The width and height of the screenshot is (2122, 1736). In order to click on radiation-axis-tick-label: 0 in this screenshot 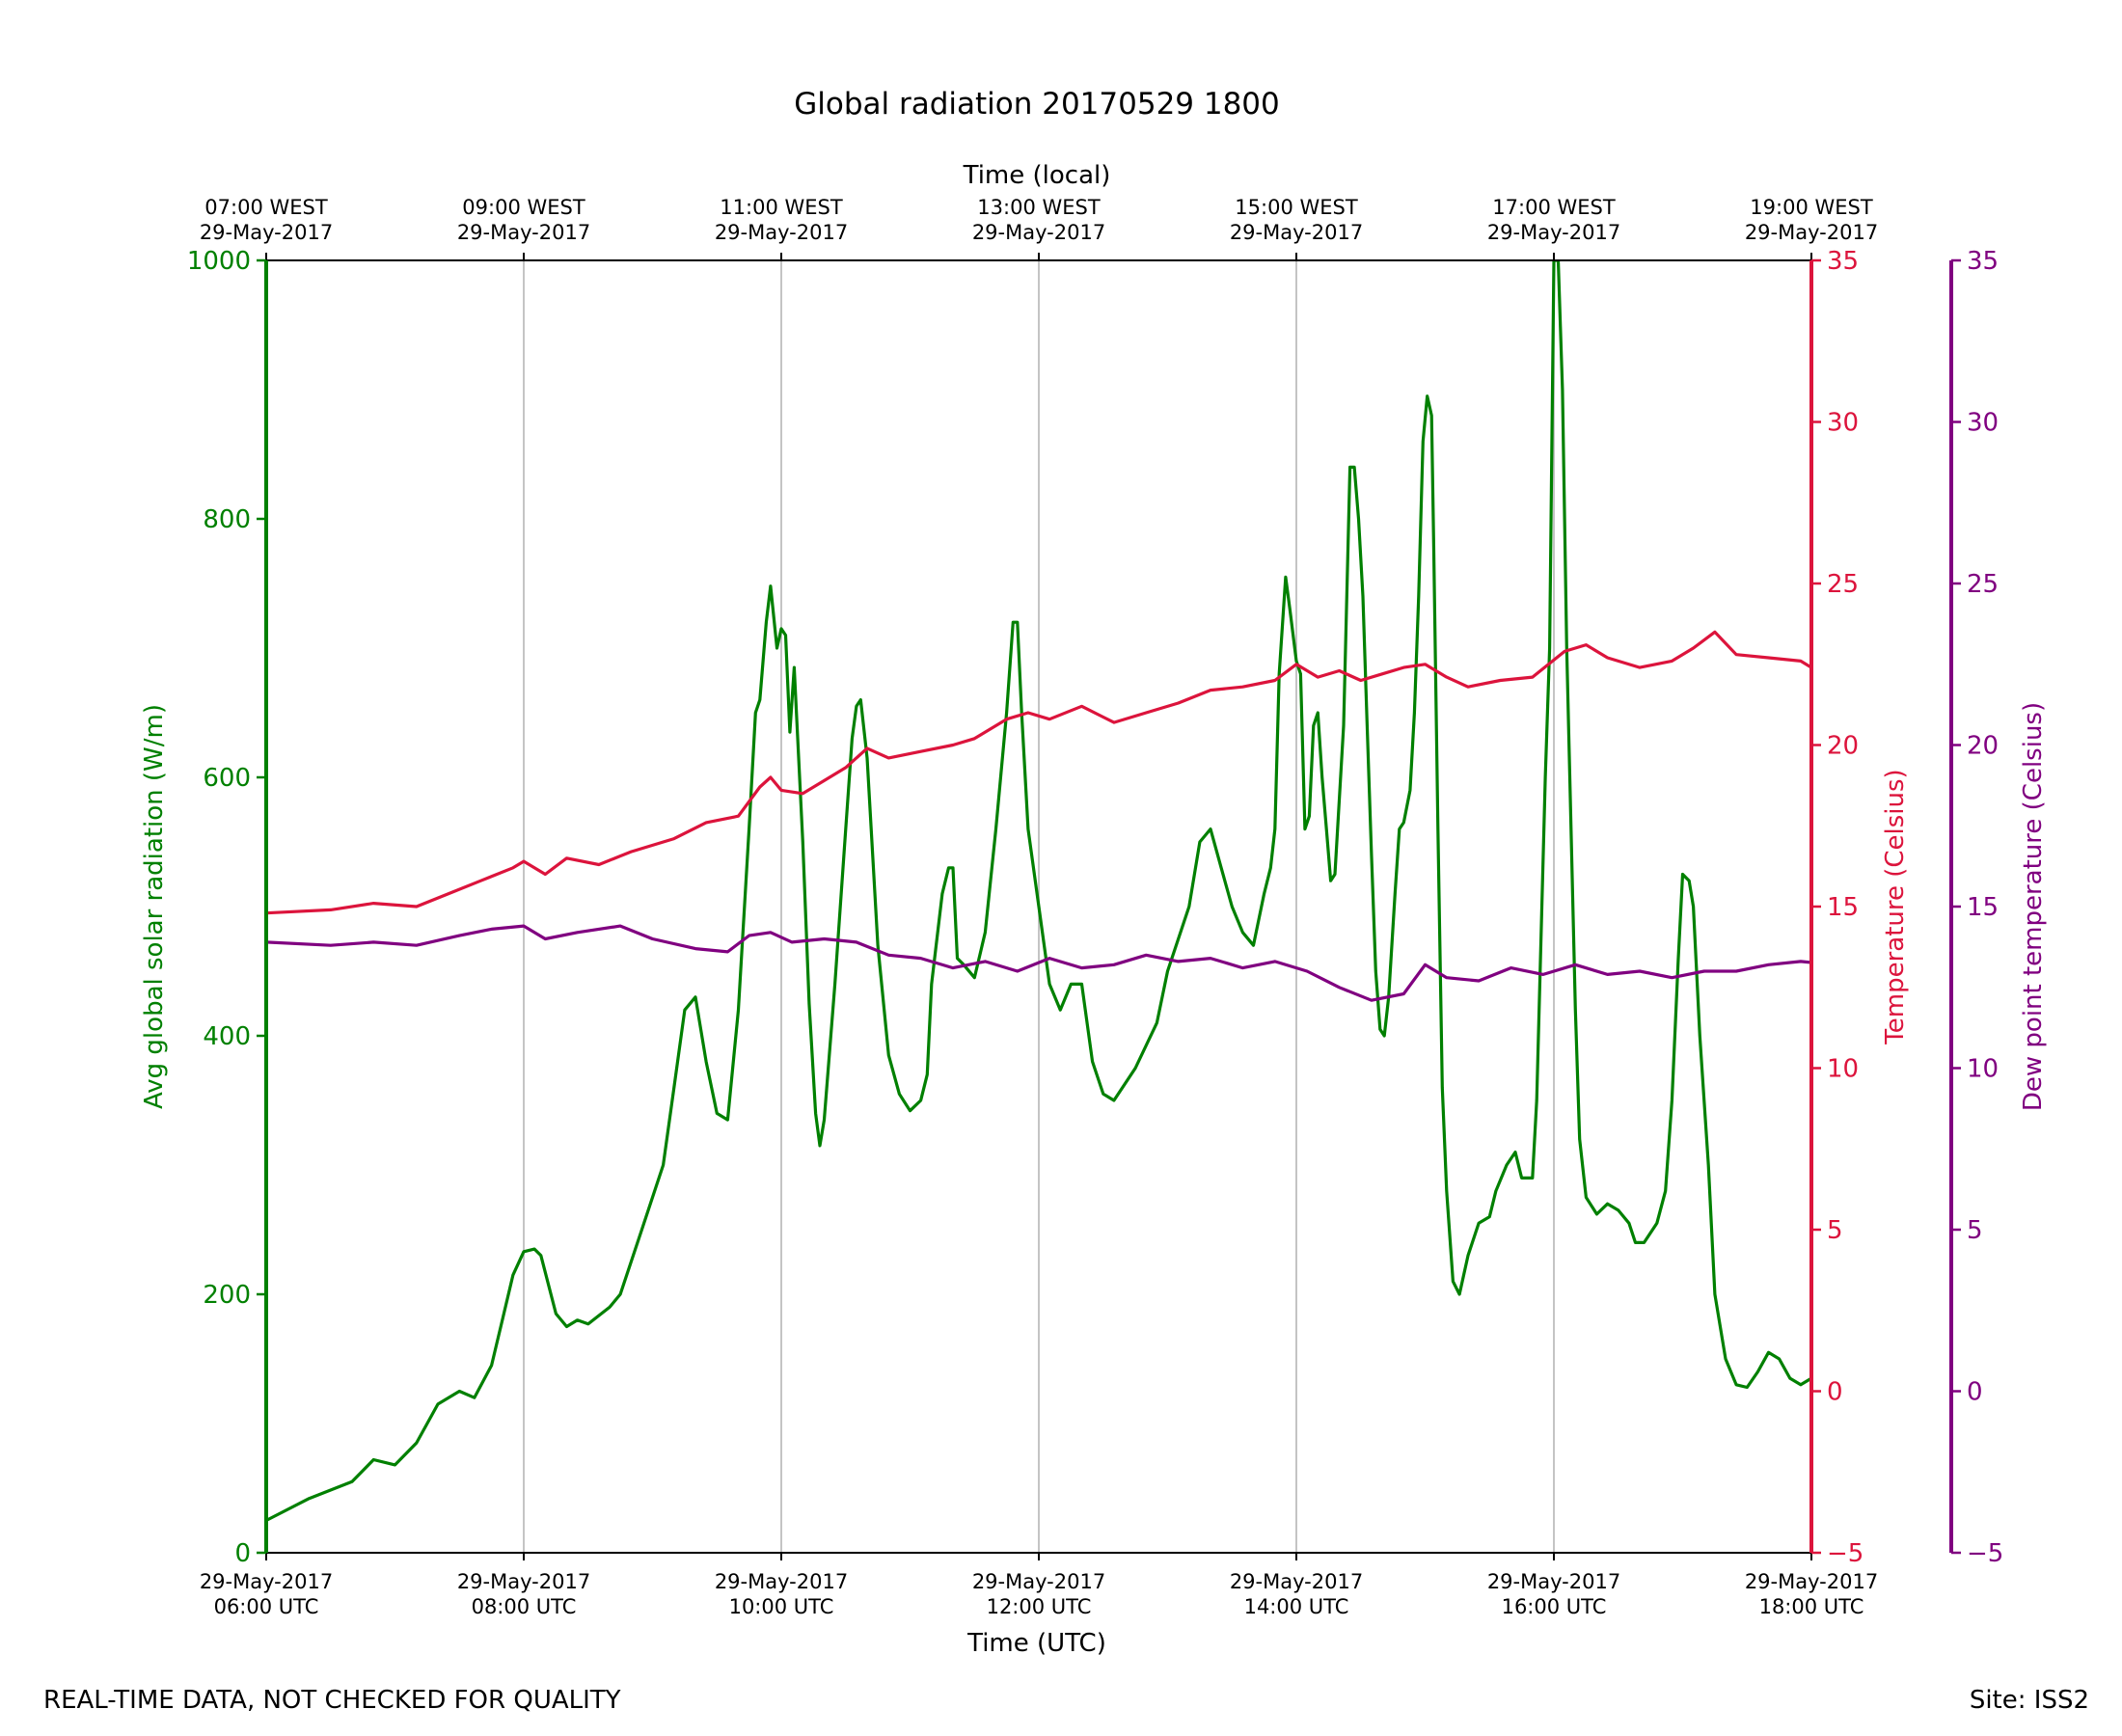, I will do `click(243, 1553)`.